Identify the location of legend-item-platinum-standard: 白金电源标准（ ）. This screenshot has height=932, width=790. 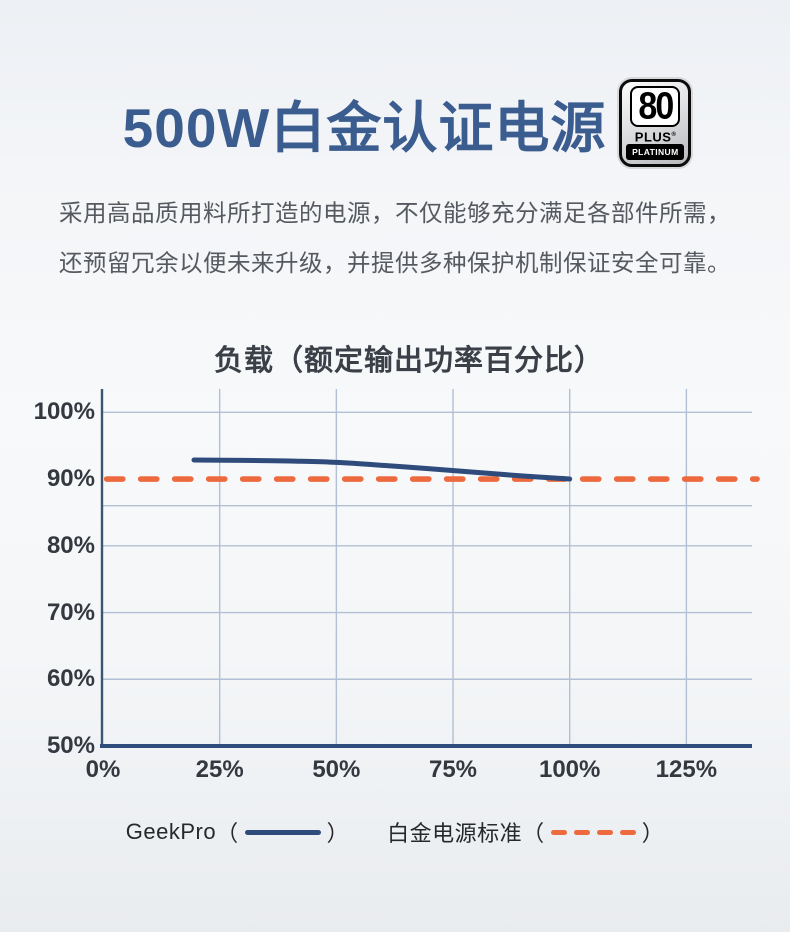
(525, 832).